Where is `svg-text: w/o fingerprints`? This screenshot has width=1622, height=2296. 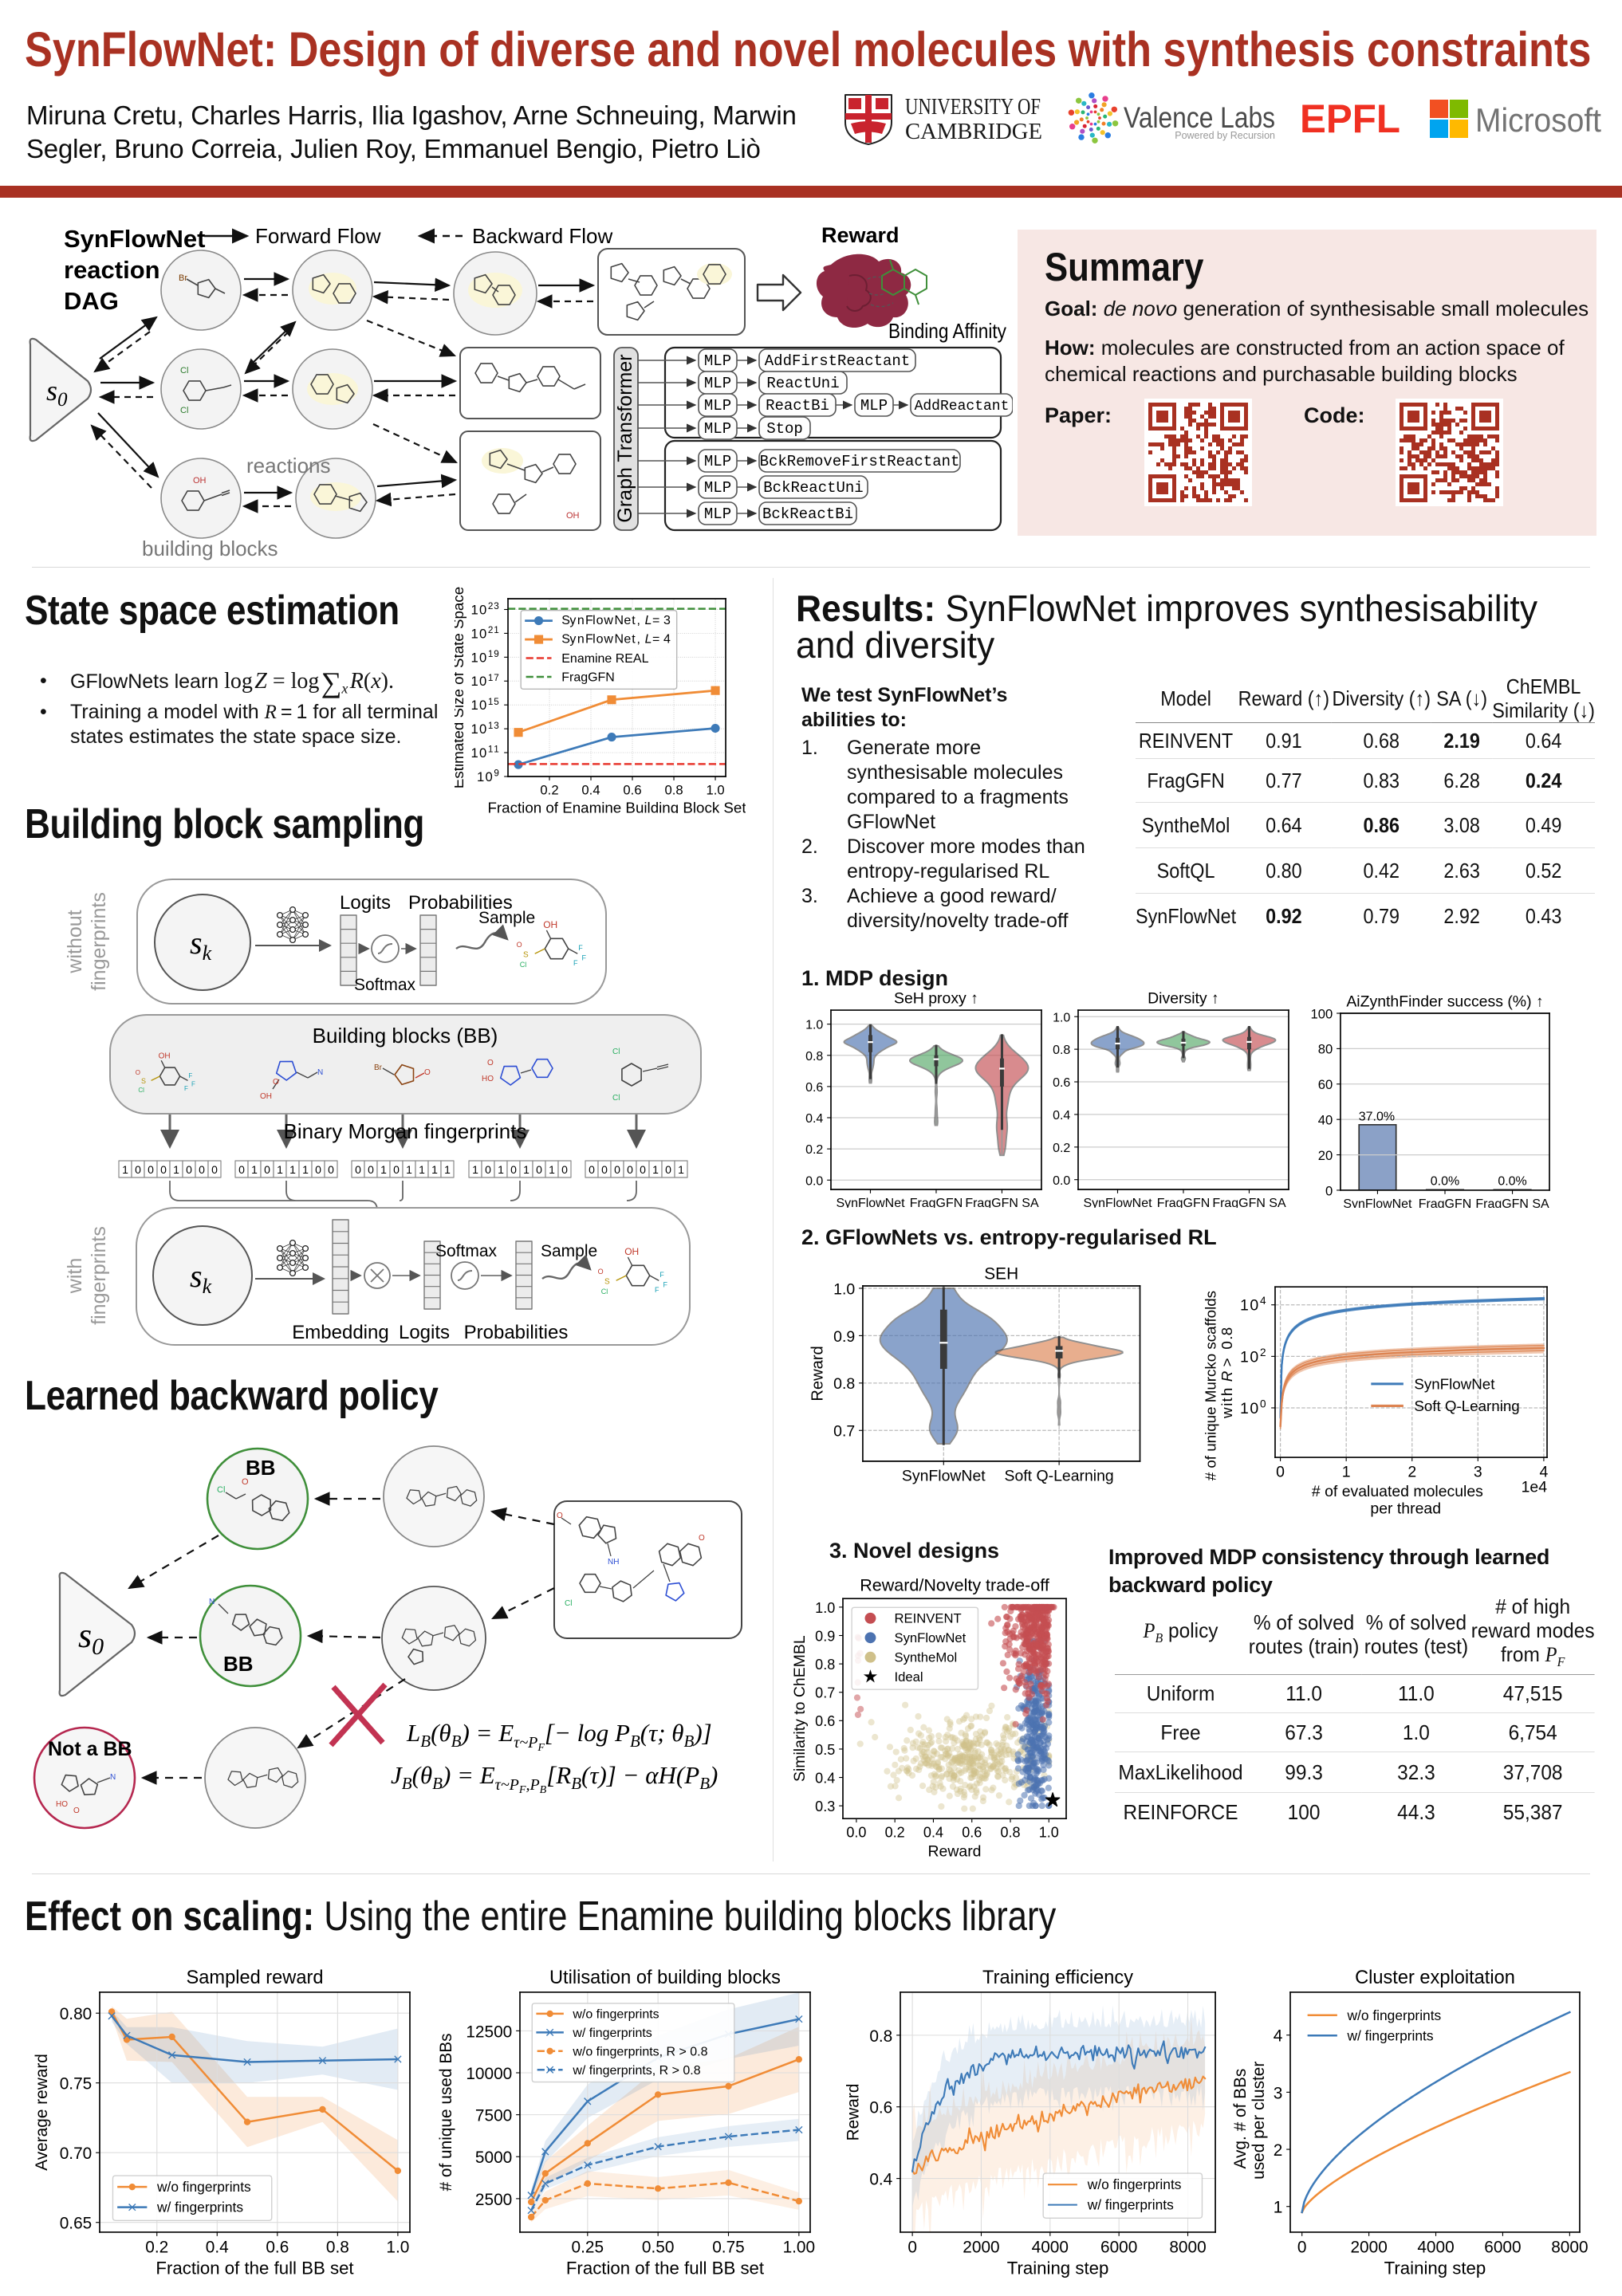
svg-text: w/o fingerprints is located at coordinates (1134, 2184).